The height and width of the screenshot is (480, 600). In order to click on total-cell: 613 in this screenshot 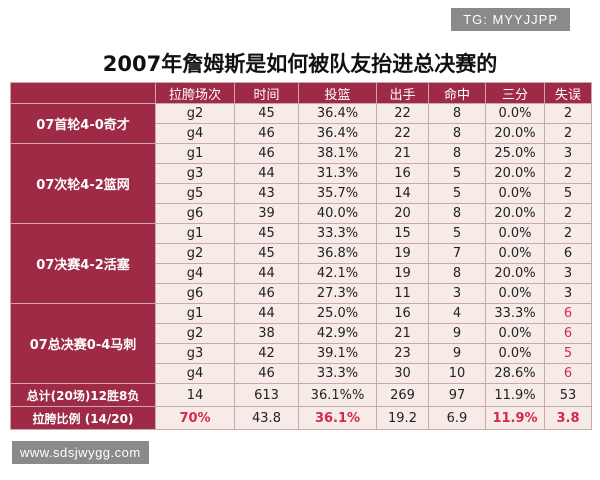, I will do `click(266, 395)`.